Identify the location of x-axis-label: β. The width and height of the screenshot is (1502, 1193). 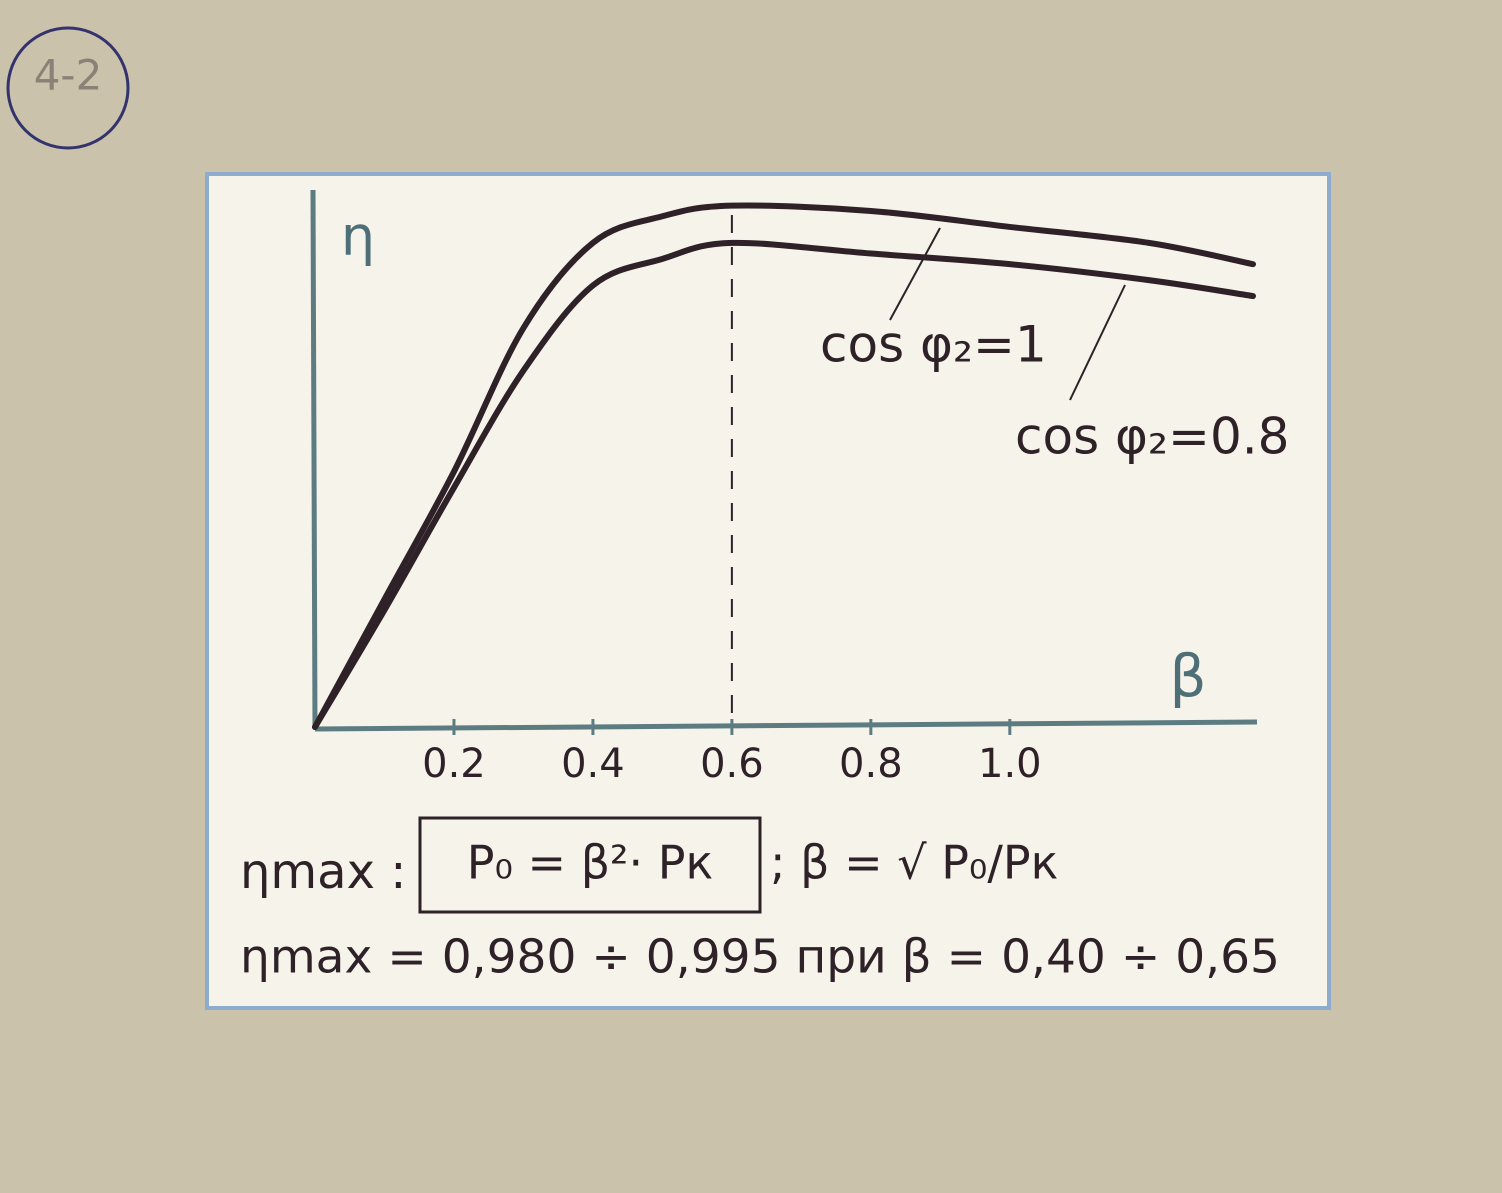
(1187, 676).